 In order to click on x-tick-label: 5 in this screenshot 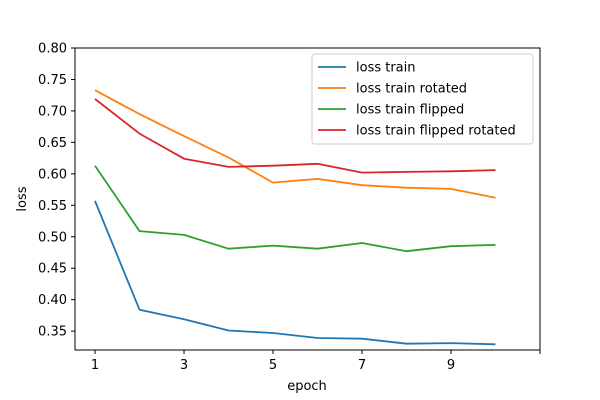, I will do `click(273, 365)`.